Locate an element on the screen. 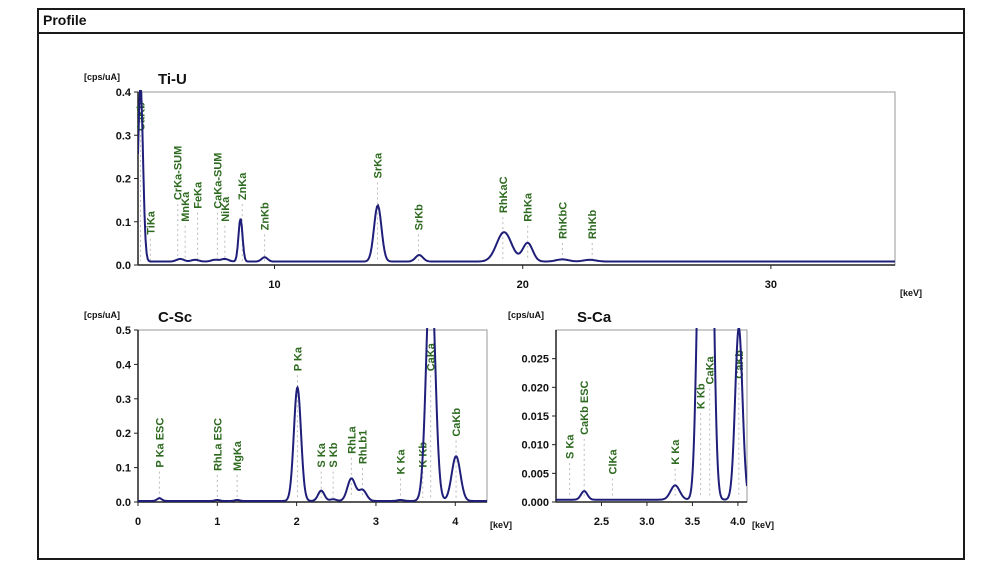 Image resolution: width=996 pixels, height=570 pixels. peak-annotation: RhLb1 is located at coordinates (363, 464).